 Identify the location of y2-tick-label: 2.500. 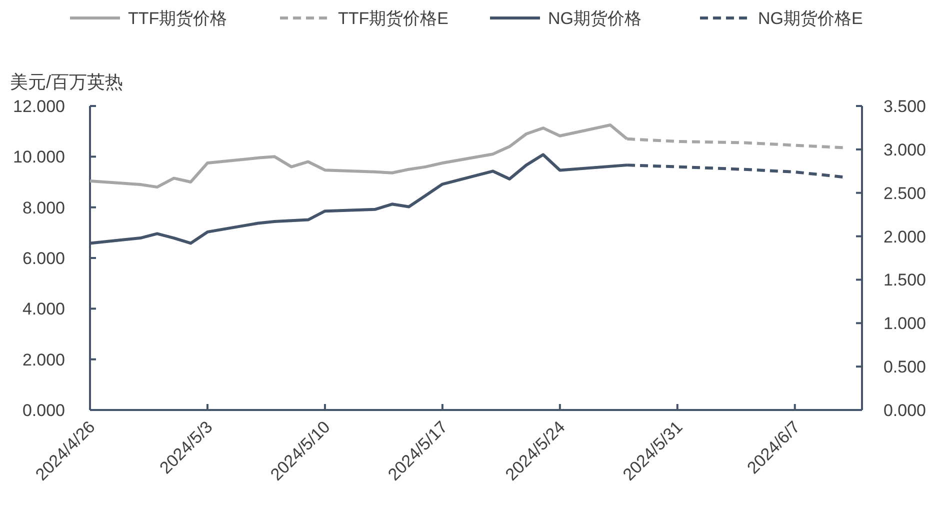
(904, 193).